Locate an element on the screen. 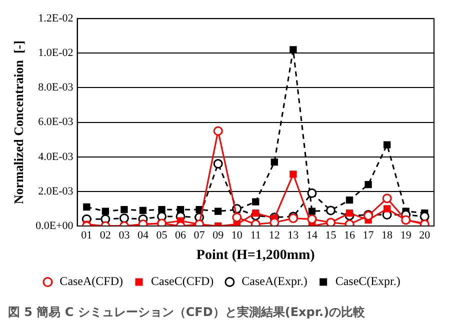  x-tick-label: 09 is located at coordinates (218, 235).